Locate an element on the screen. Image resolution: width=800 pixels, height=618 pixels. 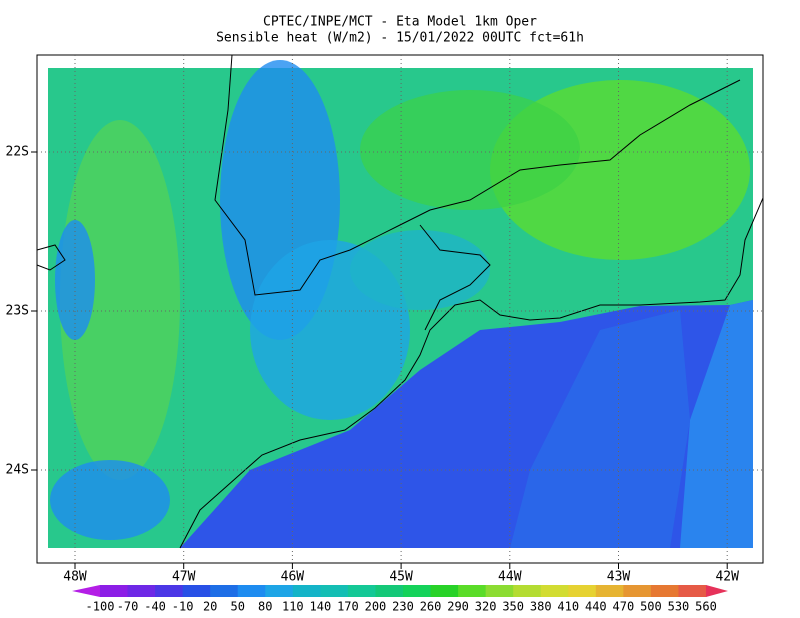
colorbar-label: 350 is located at coordinates (513, 607).